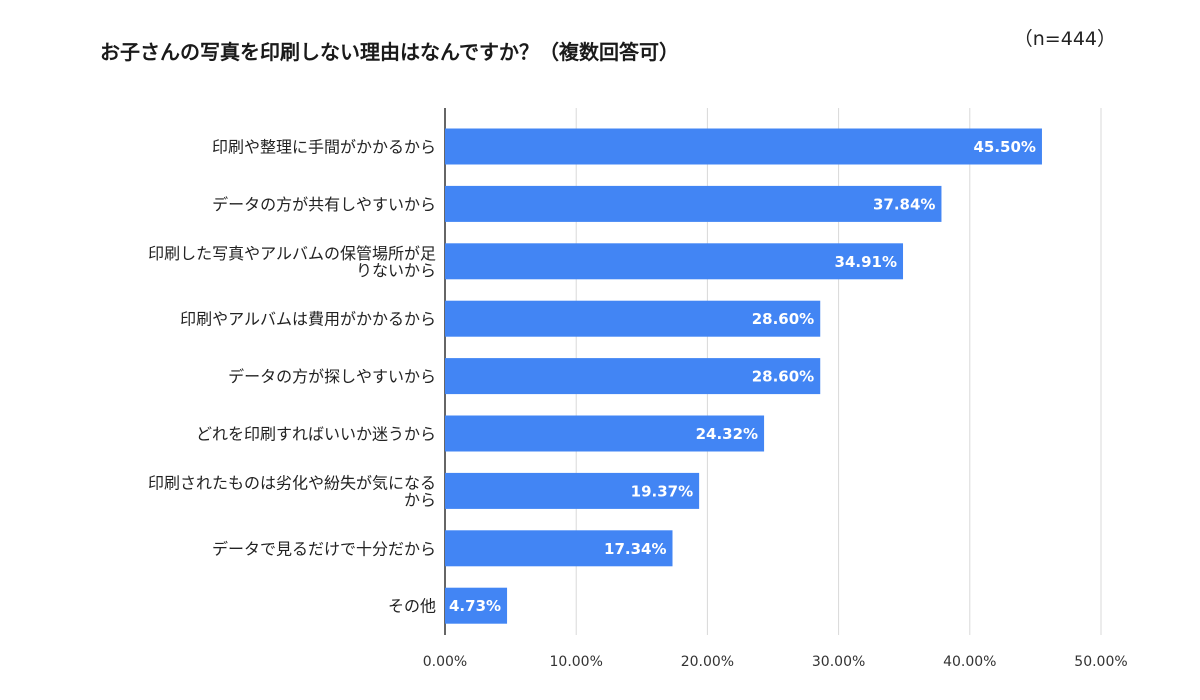  What do you see at coordinates (1100, 662) in the screenshot?
I see `x-tick-label: 50.00%` at bounding box center [1100, 662].